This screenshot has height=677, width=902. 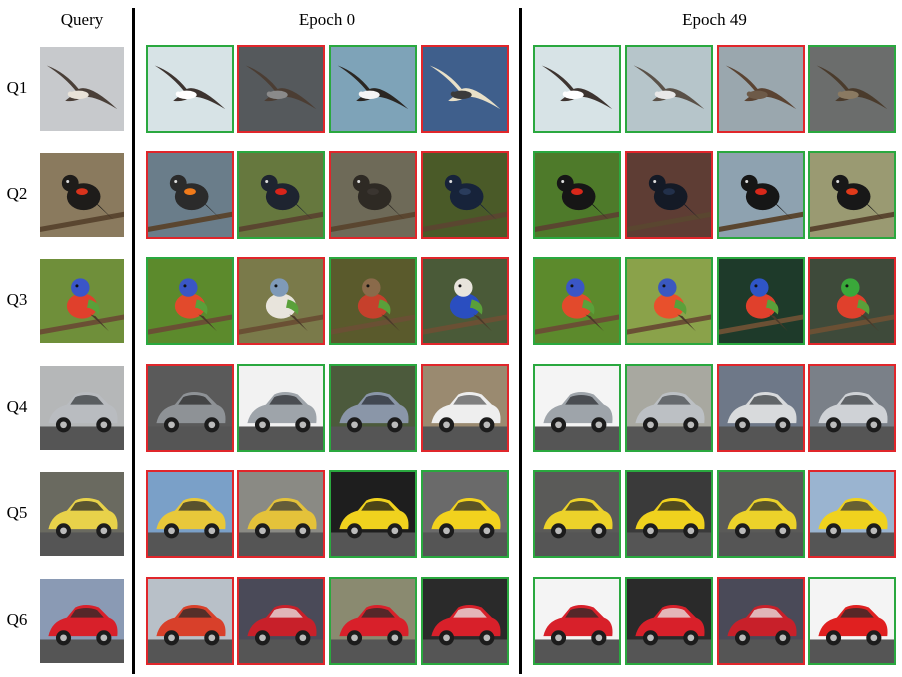 What do you see at coordinates (17, 619) in the screenshot?
I see `query-label-q6: Q6` at bounding box center [17, 619].